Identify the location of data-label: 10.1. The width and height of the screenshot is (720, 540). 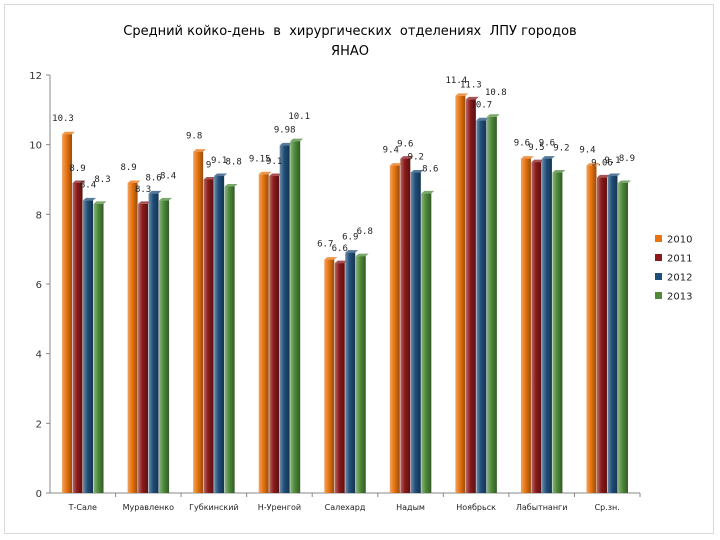
(299, 117).